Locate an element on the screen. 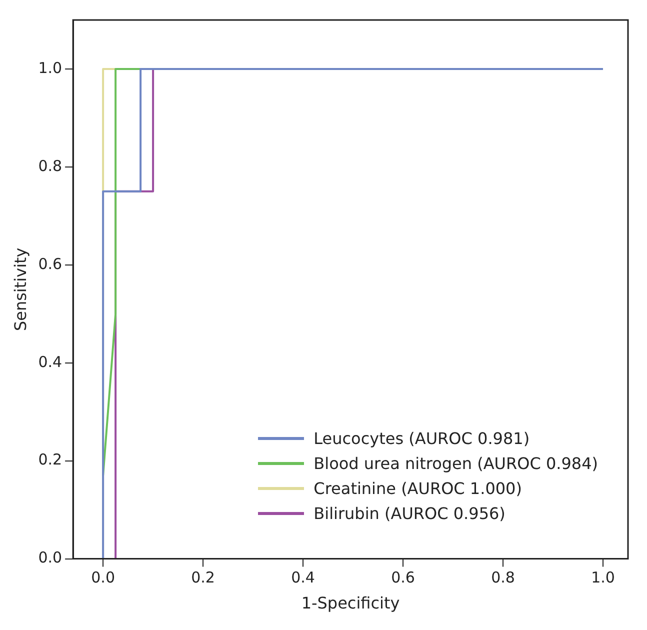 This screenshot has width=647, height=630. legend-label: Blood urea nitrogen (AUROC 0.984) is located at coordinates (456, 463).